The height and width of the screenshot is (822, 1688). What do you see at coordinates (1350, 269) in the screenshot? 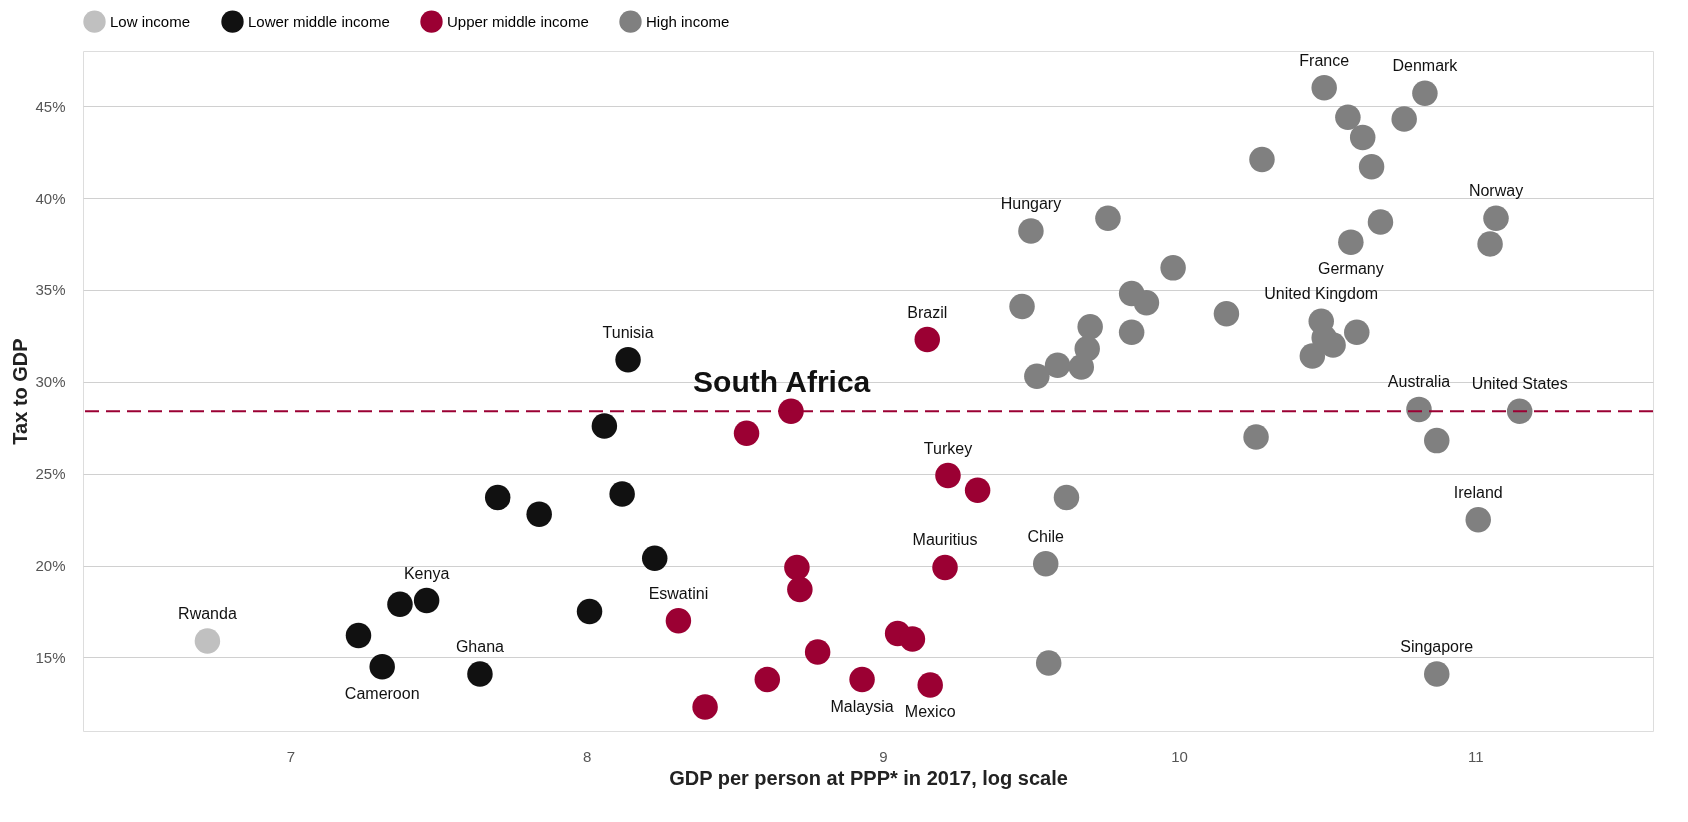
I see `annotation: Germany` at bounding box center [1350, 269].